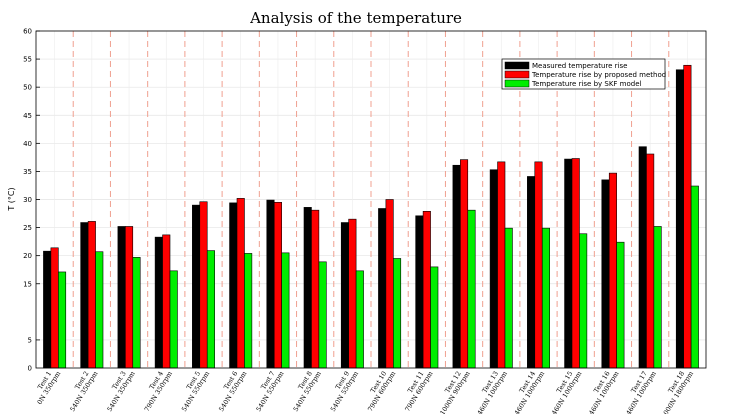 The height and width of the screenshot is (414, 731). Describe the element at coordinates (27, 32) in the screenshot. I see `y-tick-label: 60` at that location.